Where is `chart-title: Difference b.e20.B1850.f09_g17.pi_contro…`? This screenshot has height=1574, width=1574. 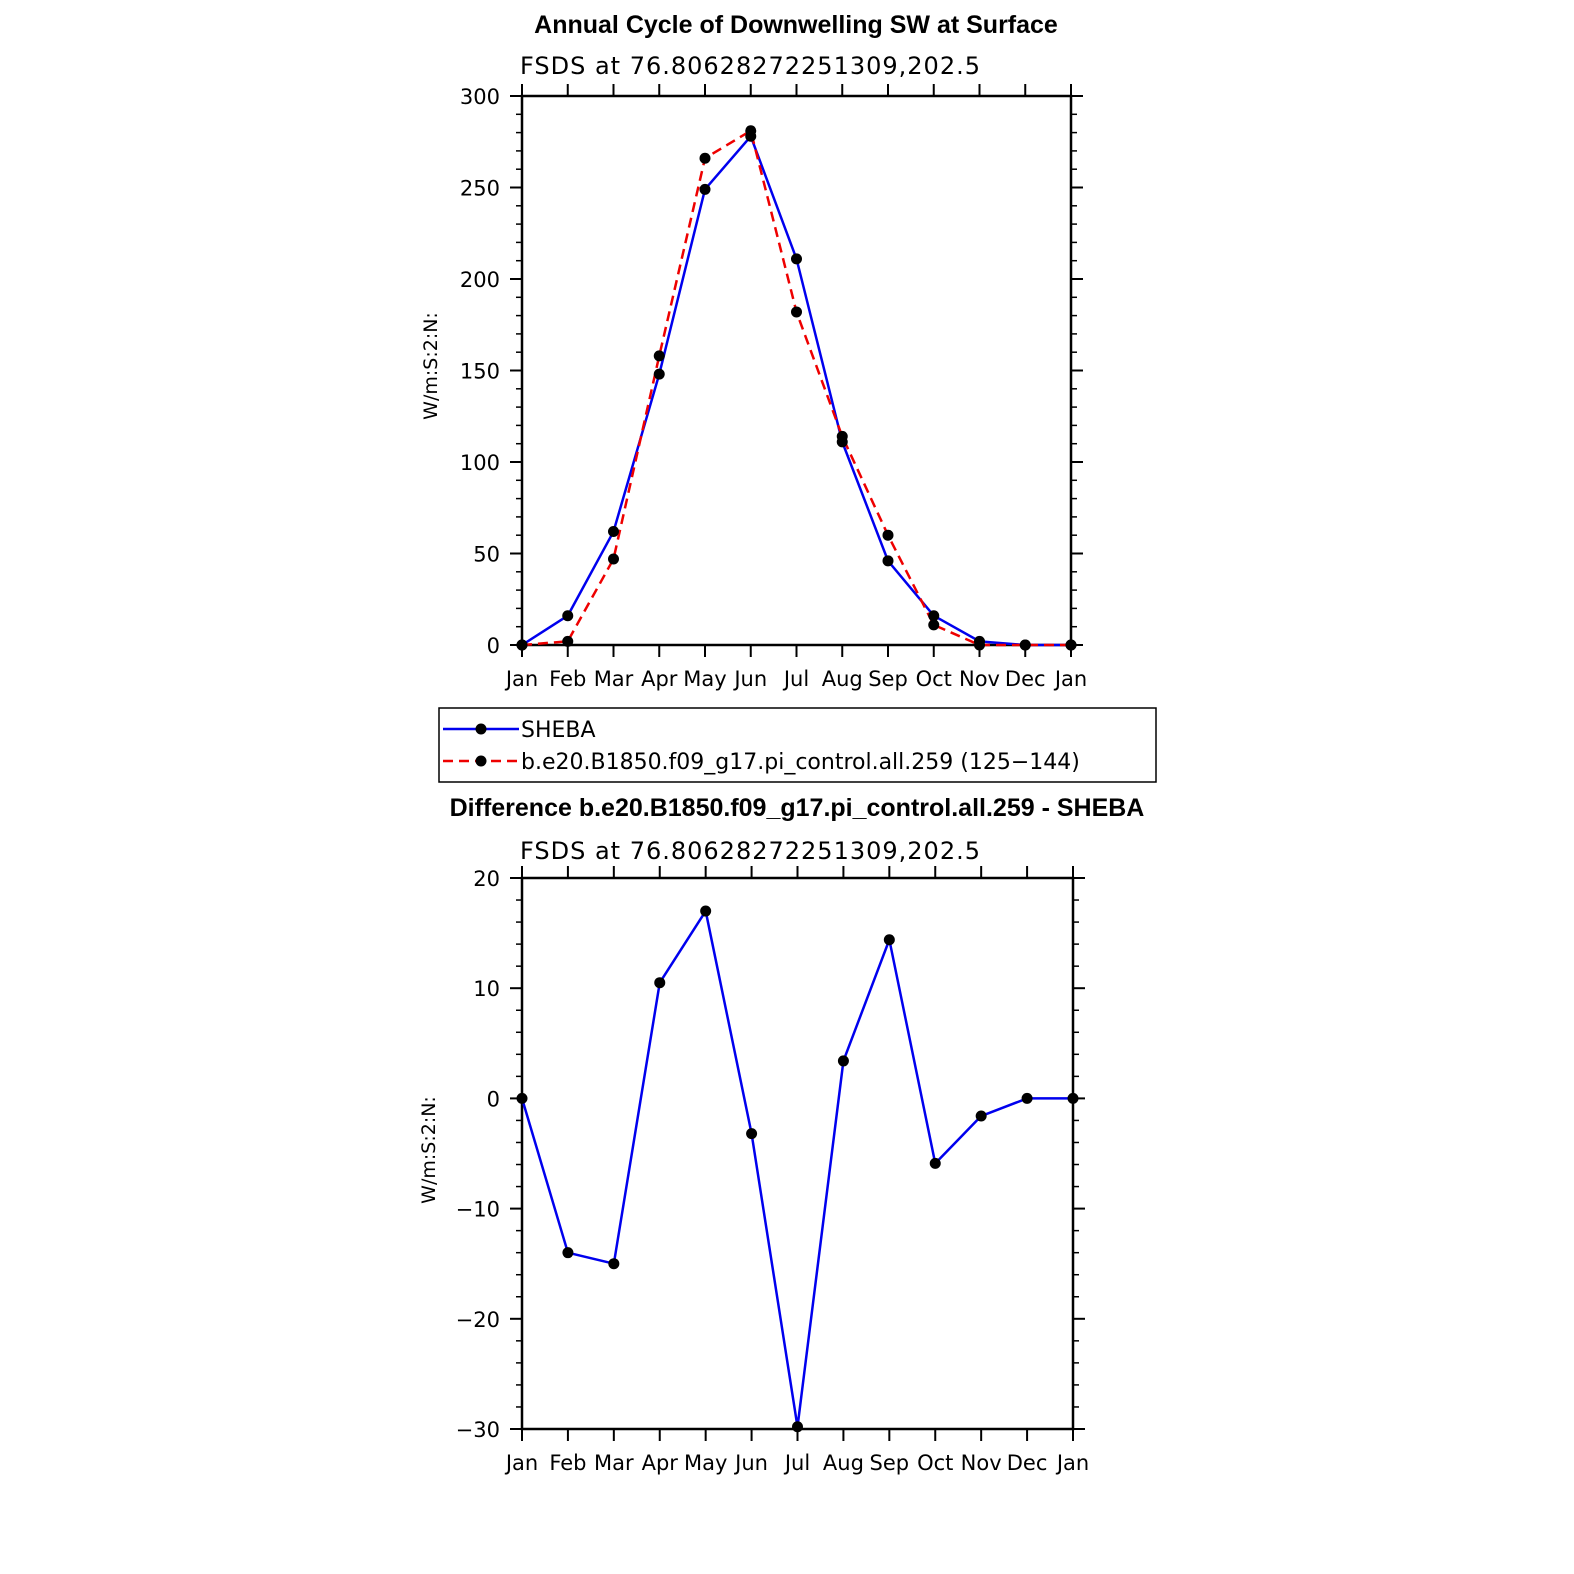
chart-title: Difference b.e20.B1850.f09_g17.pi_contro… is located at coordinates (797, 808).